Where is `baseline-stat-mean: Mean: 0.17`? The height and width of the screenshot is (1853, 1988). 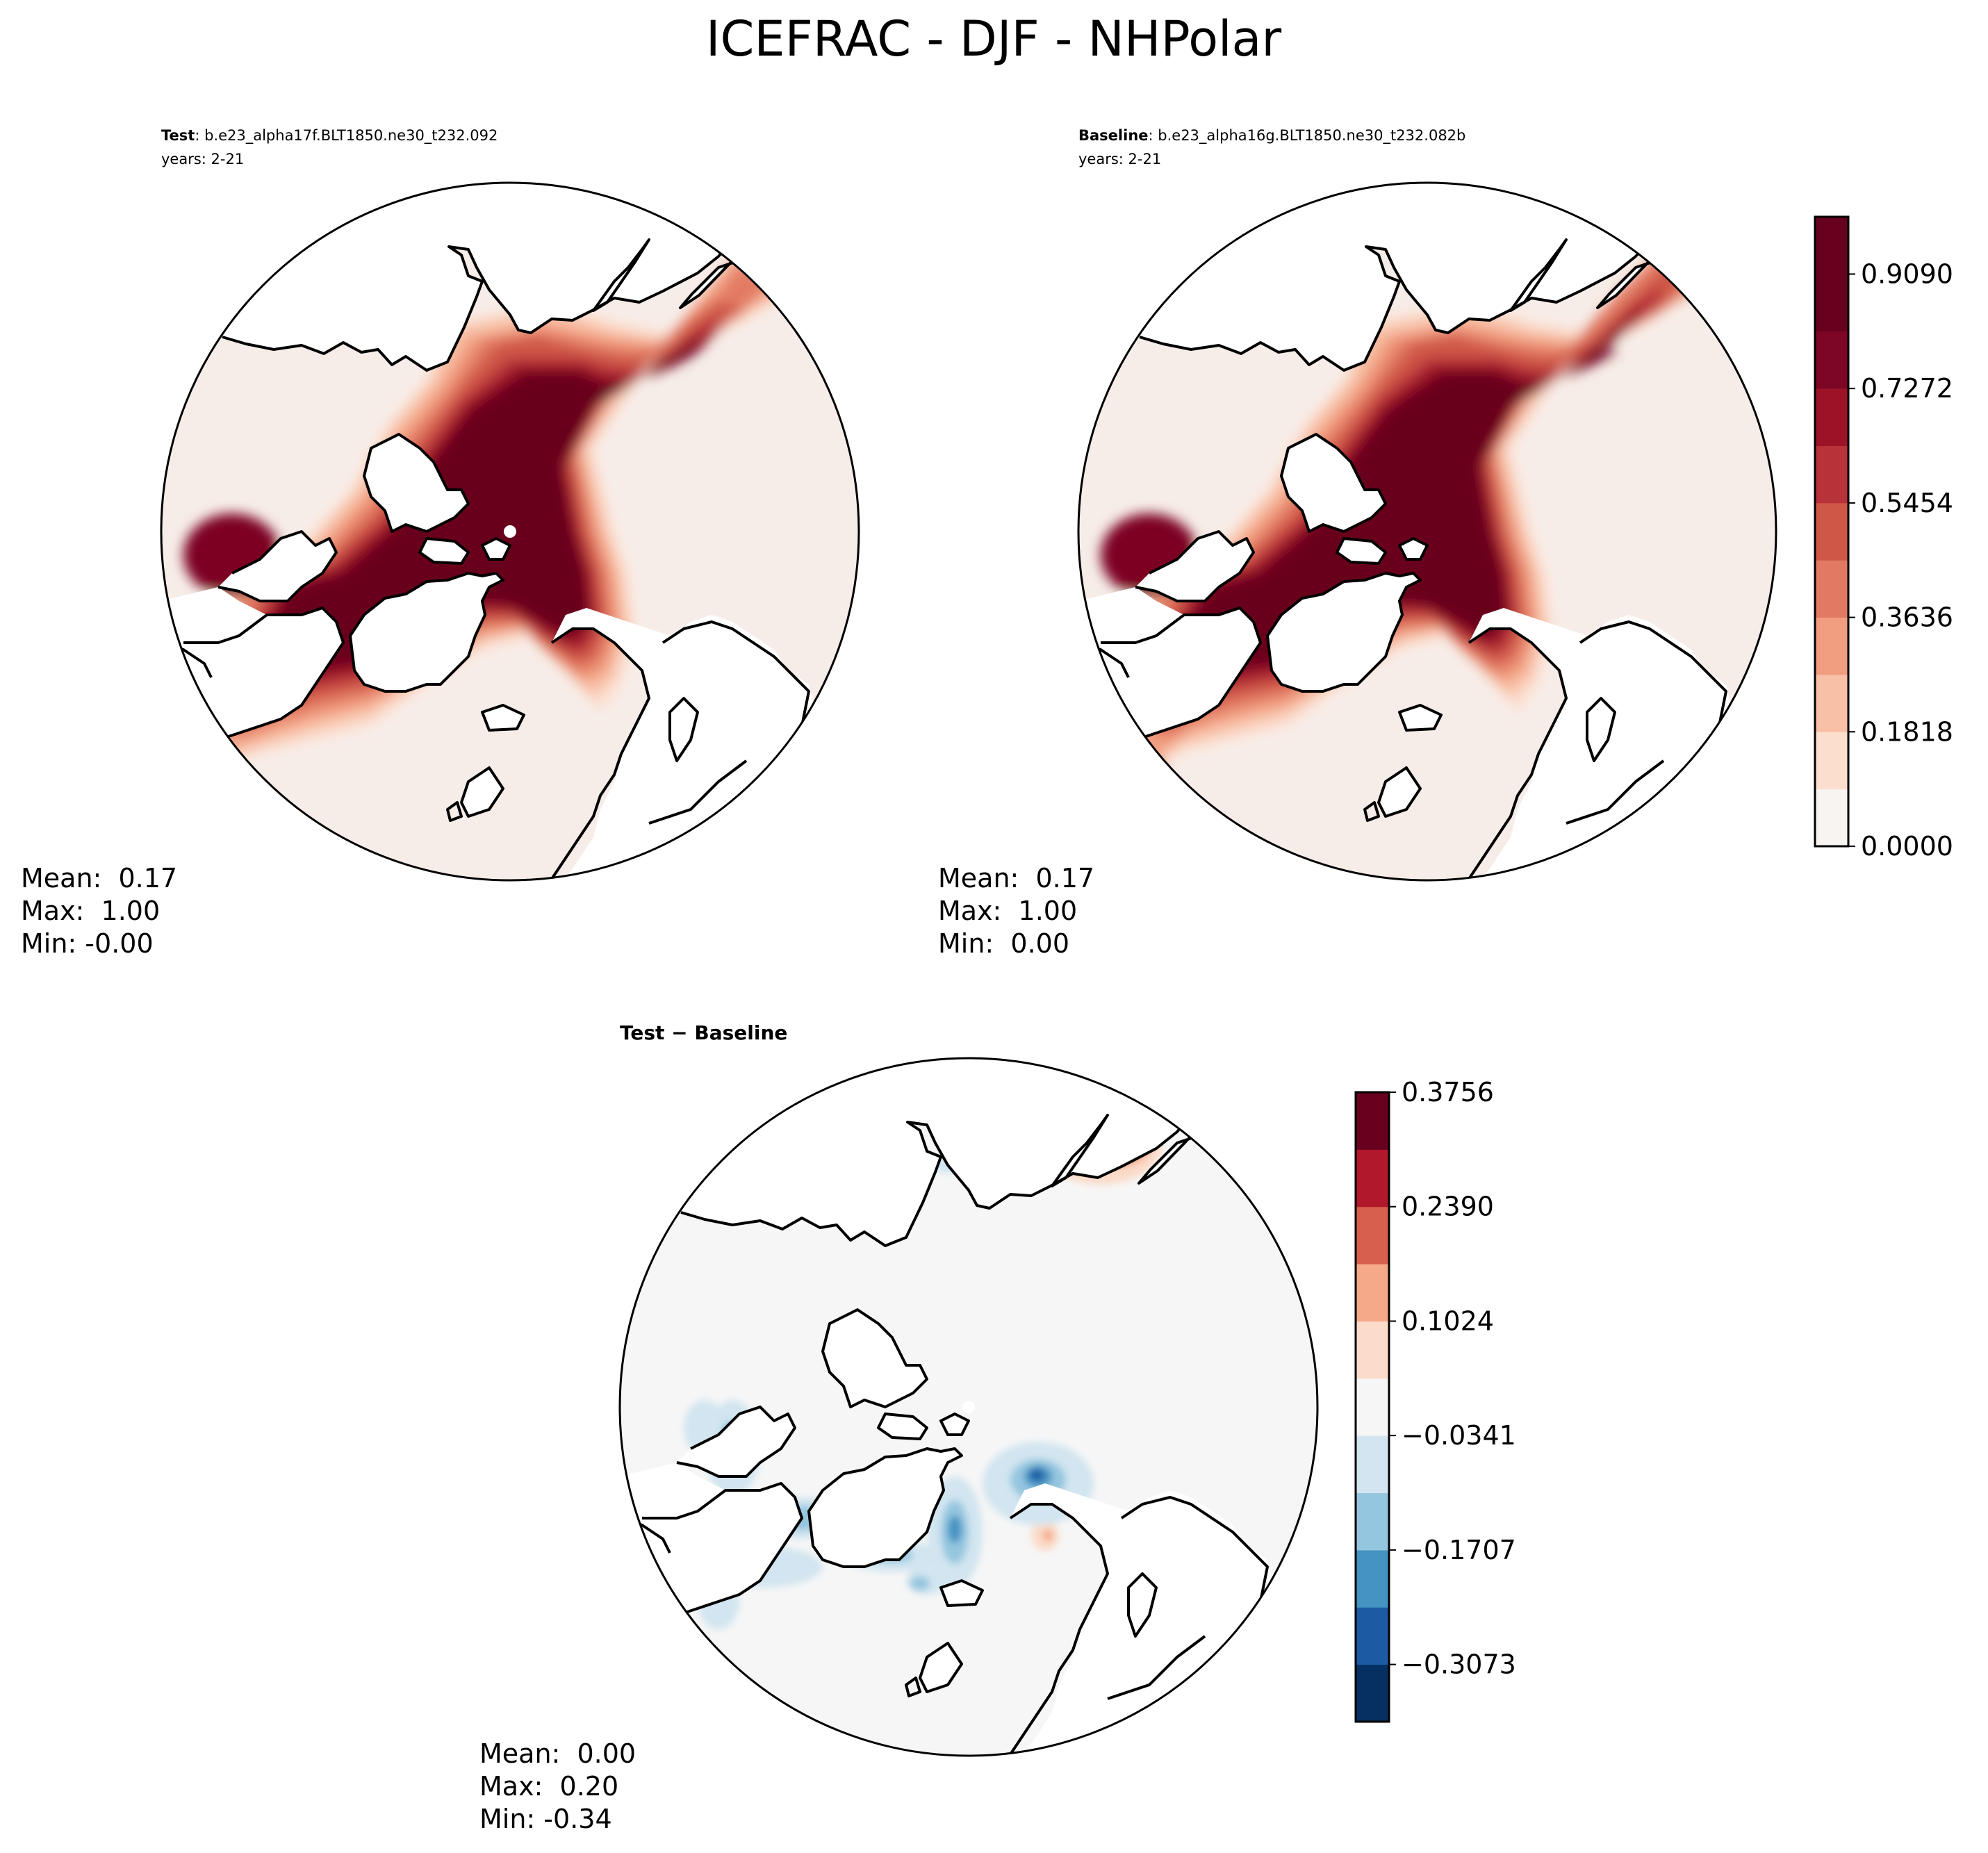 baseline-stat-mean: Mean: 0.17 is located at coordinates (1016, 878).